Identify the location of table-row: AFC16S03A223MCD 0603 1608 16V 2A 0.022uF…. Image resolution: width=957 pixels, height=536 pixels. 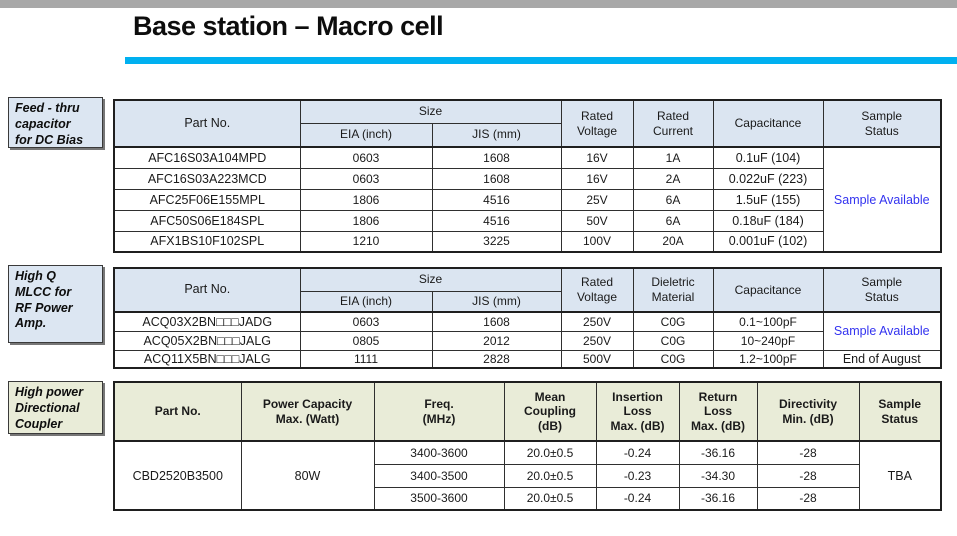
(527, 178).